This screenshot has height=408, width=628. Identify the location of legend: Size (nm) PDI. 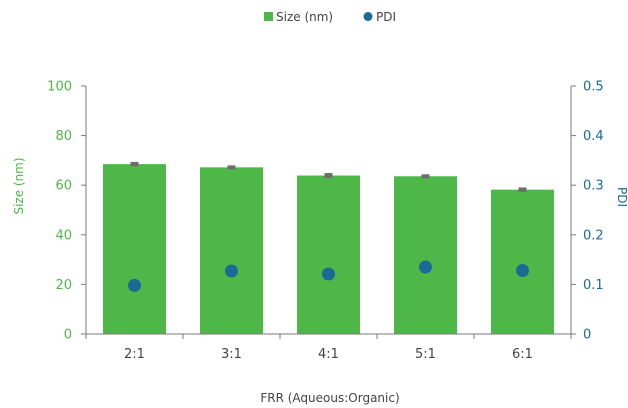
(330, 17).